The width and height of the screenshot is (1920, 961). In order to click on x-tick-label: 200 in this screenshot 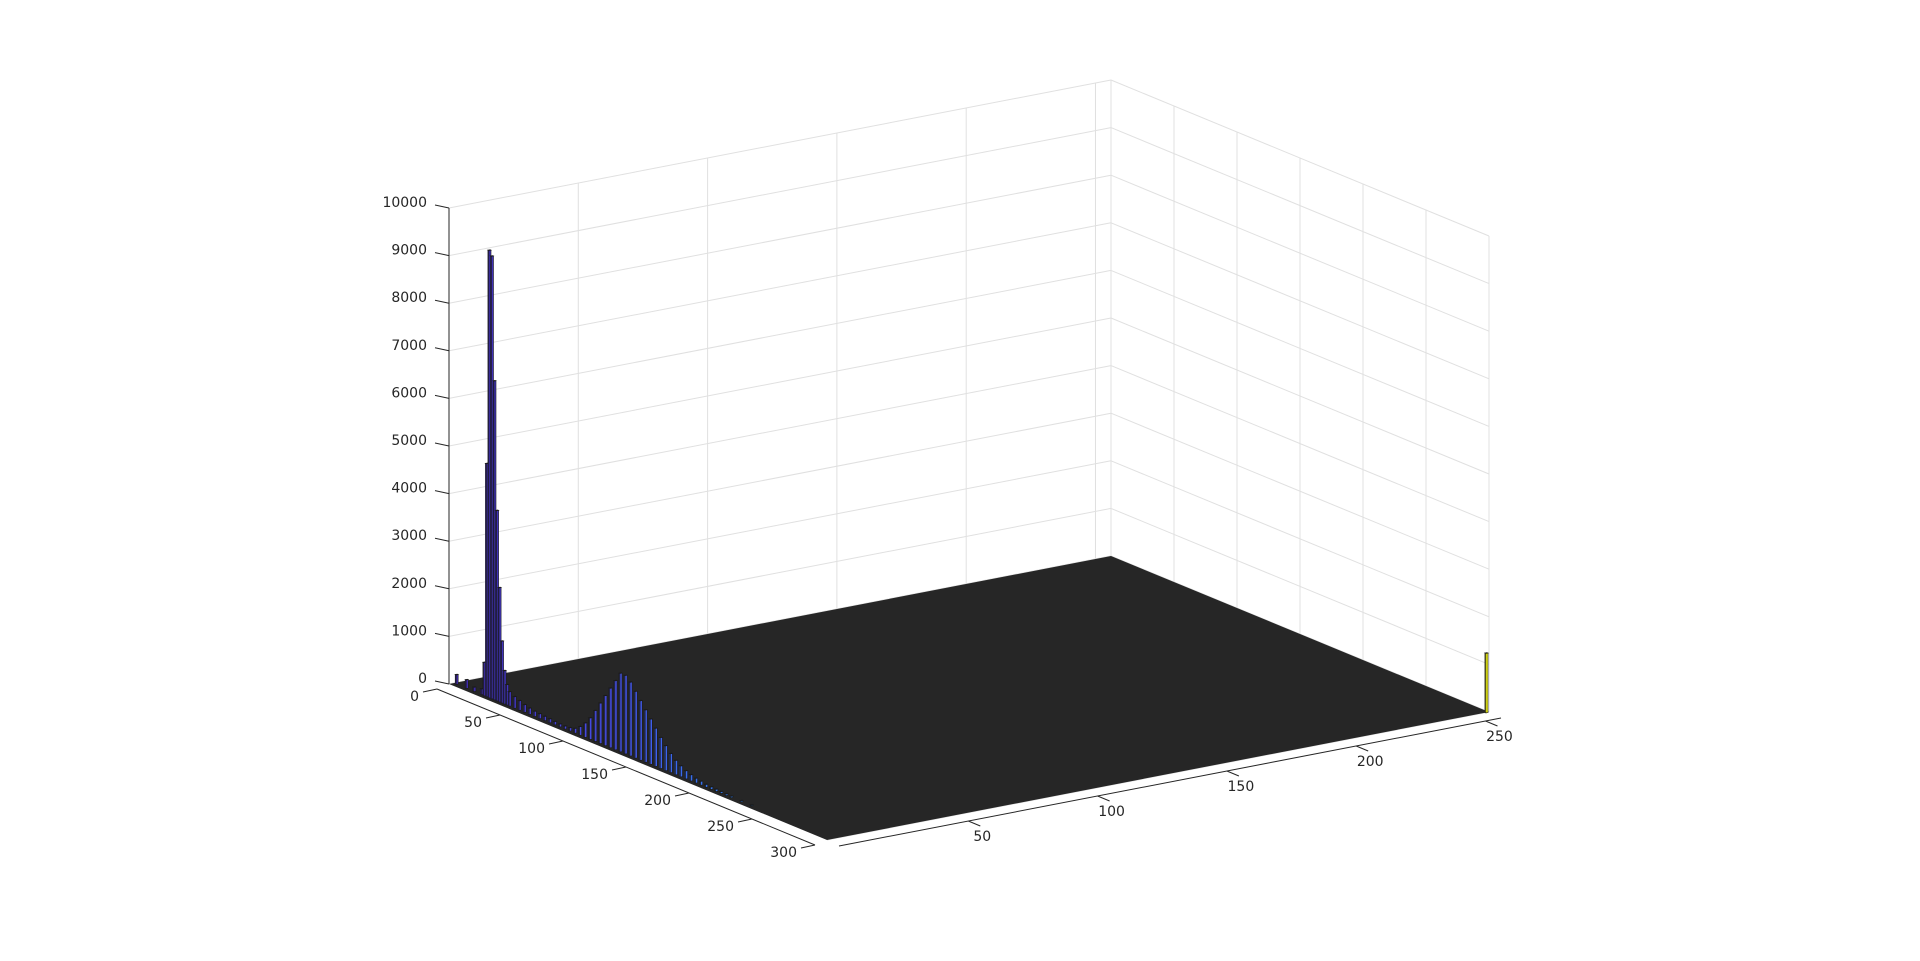, I will do `click(657, 801)`.